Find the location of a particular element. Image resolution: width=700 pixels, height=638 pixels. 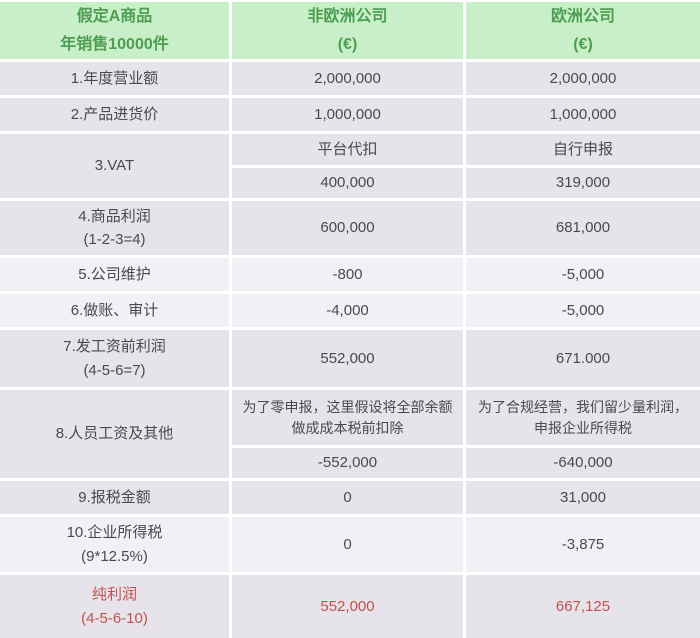

non-eu-split-cell: 为了零申报，这里假设将全部余额做成成本税前扣除 -552,000 is located at coordinates (347, 434).